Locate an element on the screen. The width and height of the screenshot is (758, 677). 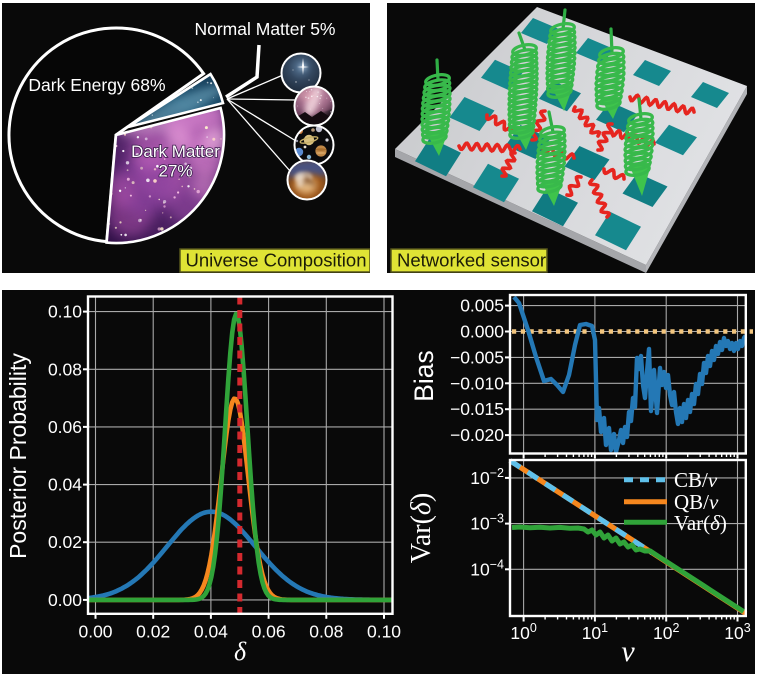
svg-text: −0.005 is located at coordinates (477, 357).